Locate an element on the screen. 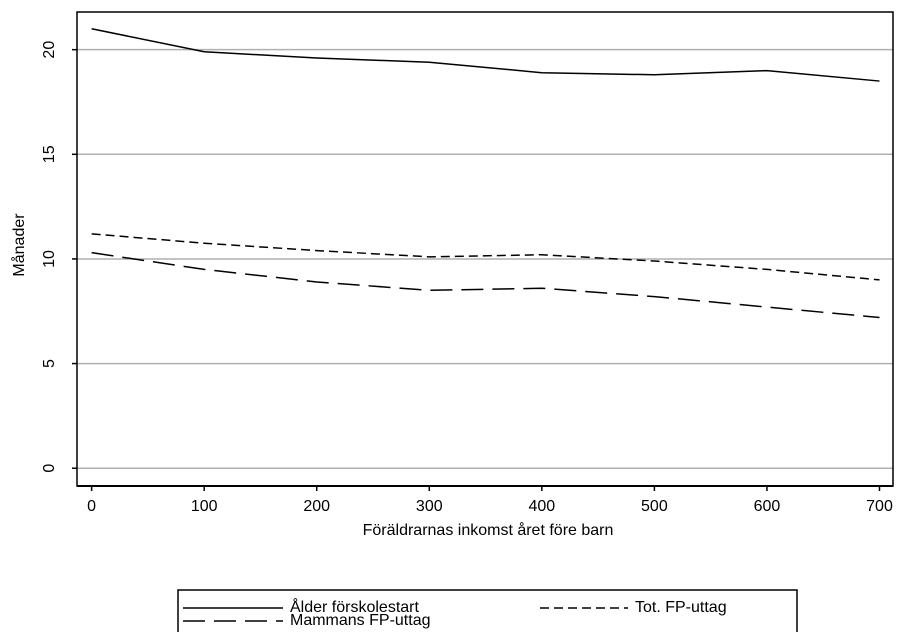  x-tick-label: 700 is located at coordinates (879, 506).